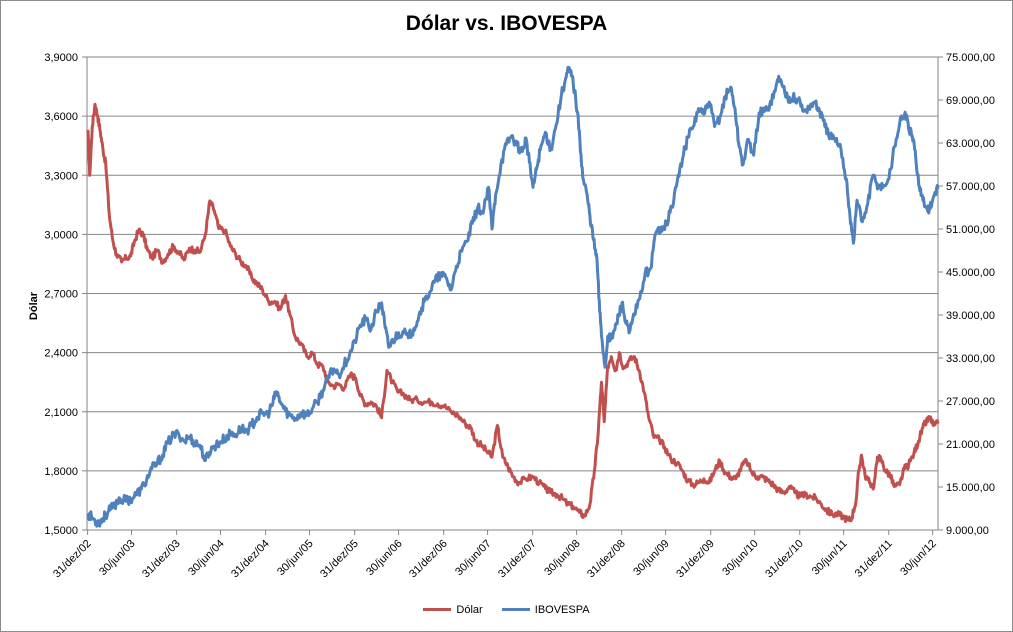  What do you see at coordinates (61, 354) in the screenshot?
I see `y-left-tick-label: 2,4000` at bounding box center [61, 354].